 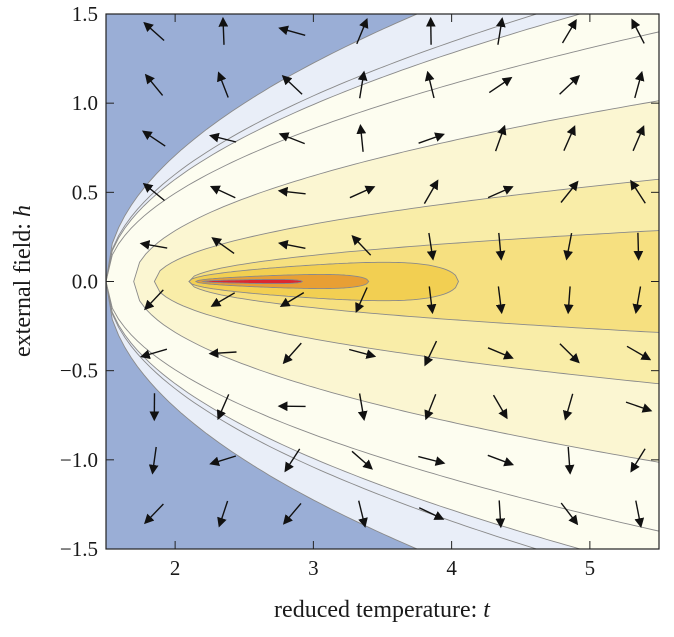 What do you see at coordinates (79, 371) in the screenshot?
I see `y-tick-label: −0.5` at bounding box center [79, 371].